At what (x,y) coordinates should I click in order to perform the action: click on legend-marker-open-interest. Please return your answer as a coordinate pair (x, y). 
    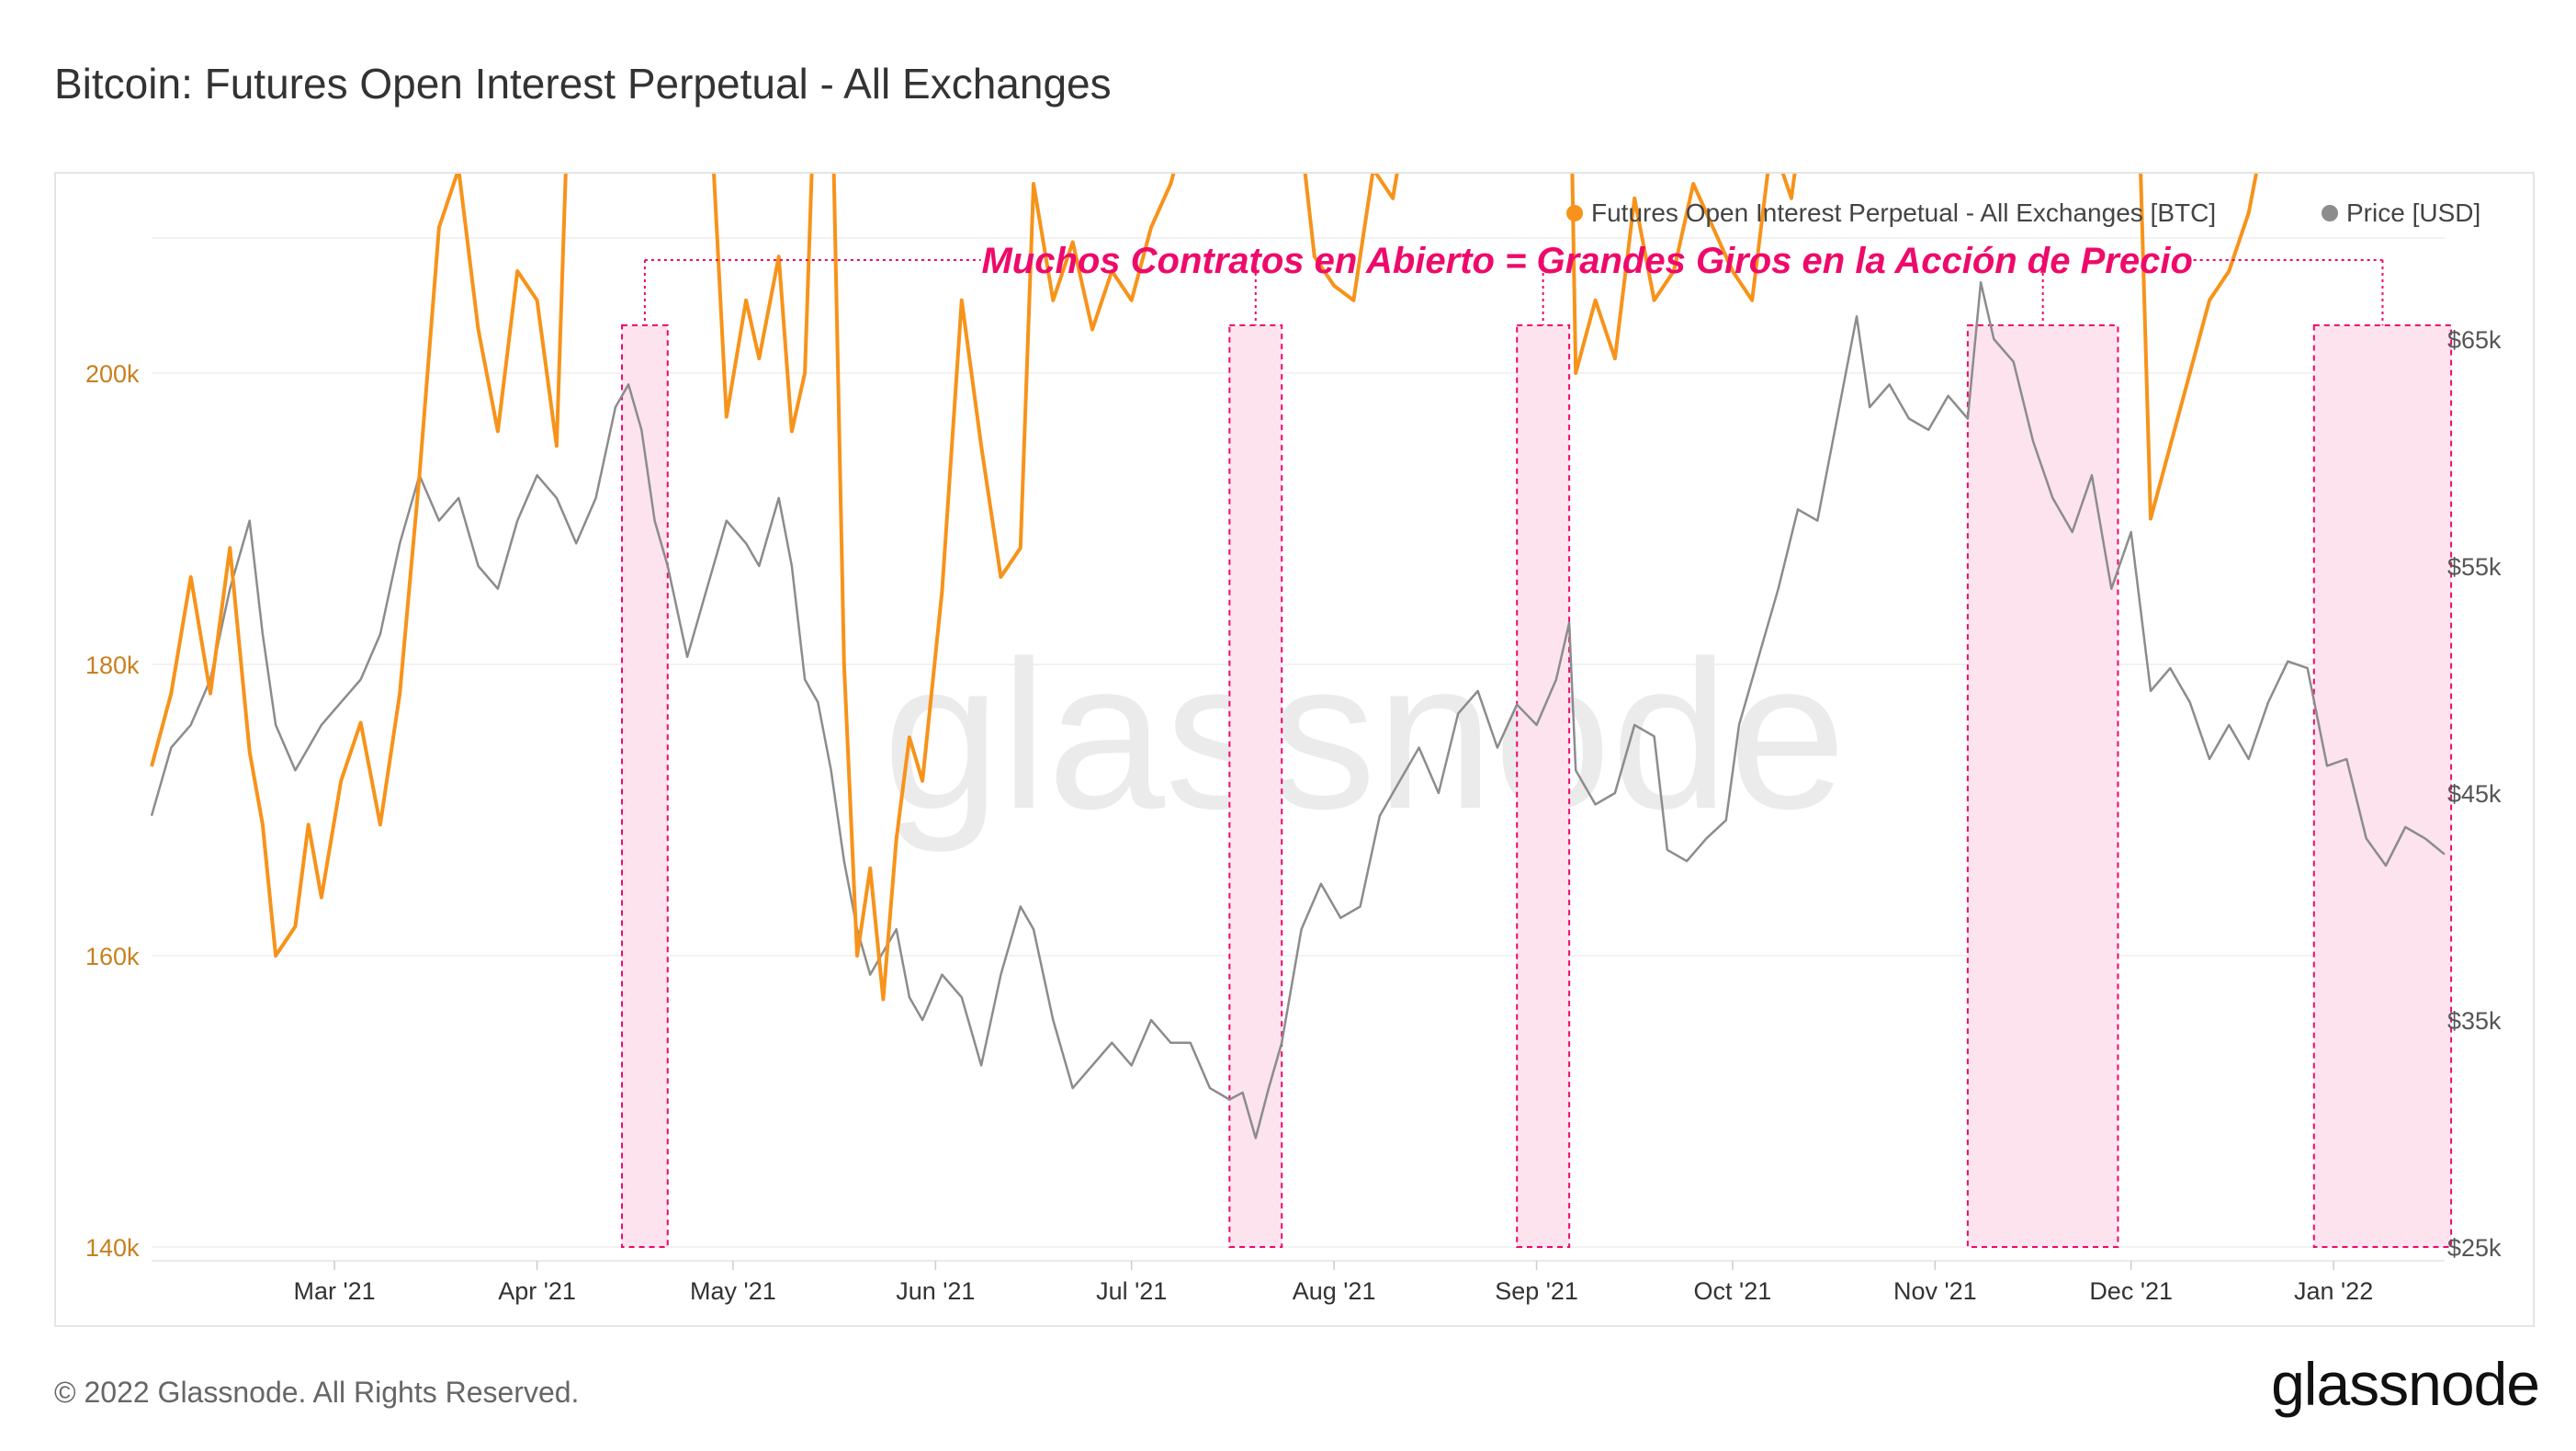
    Looking at the image, I should click on (1574, 213).